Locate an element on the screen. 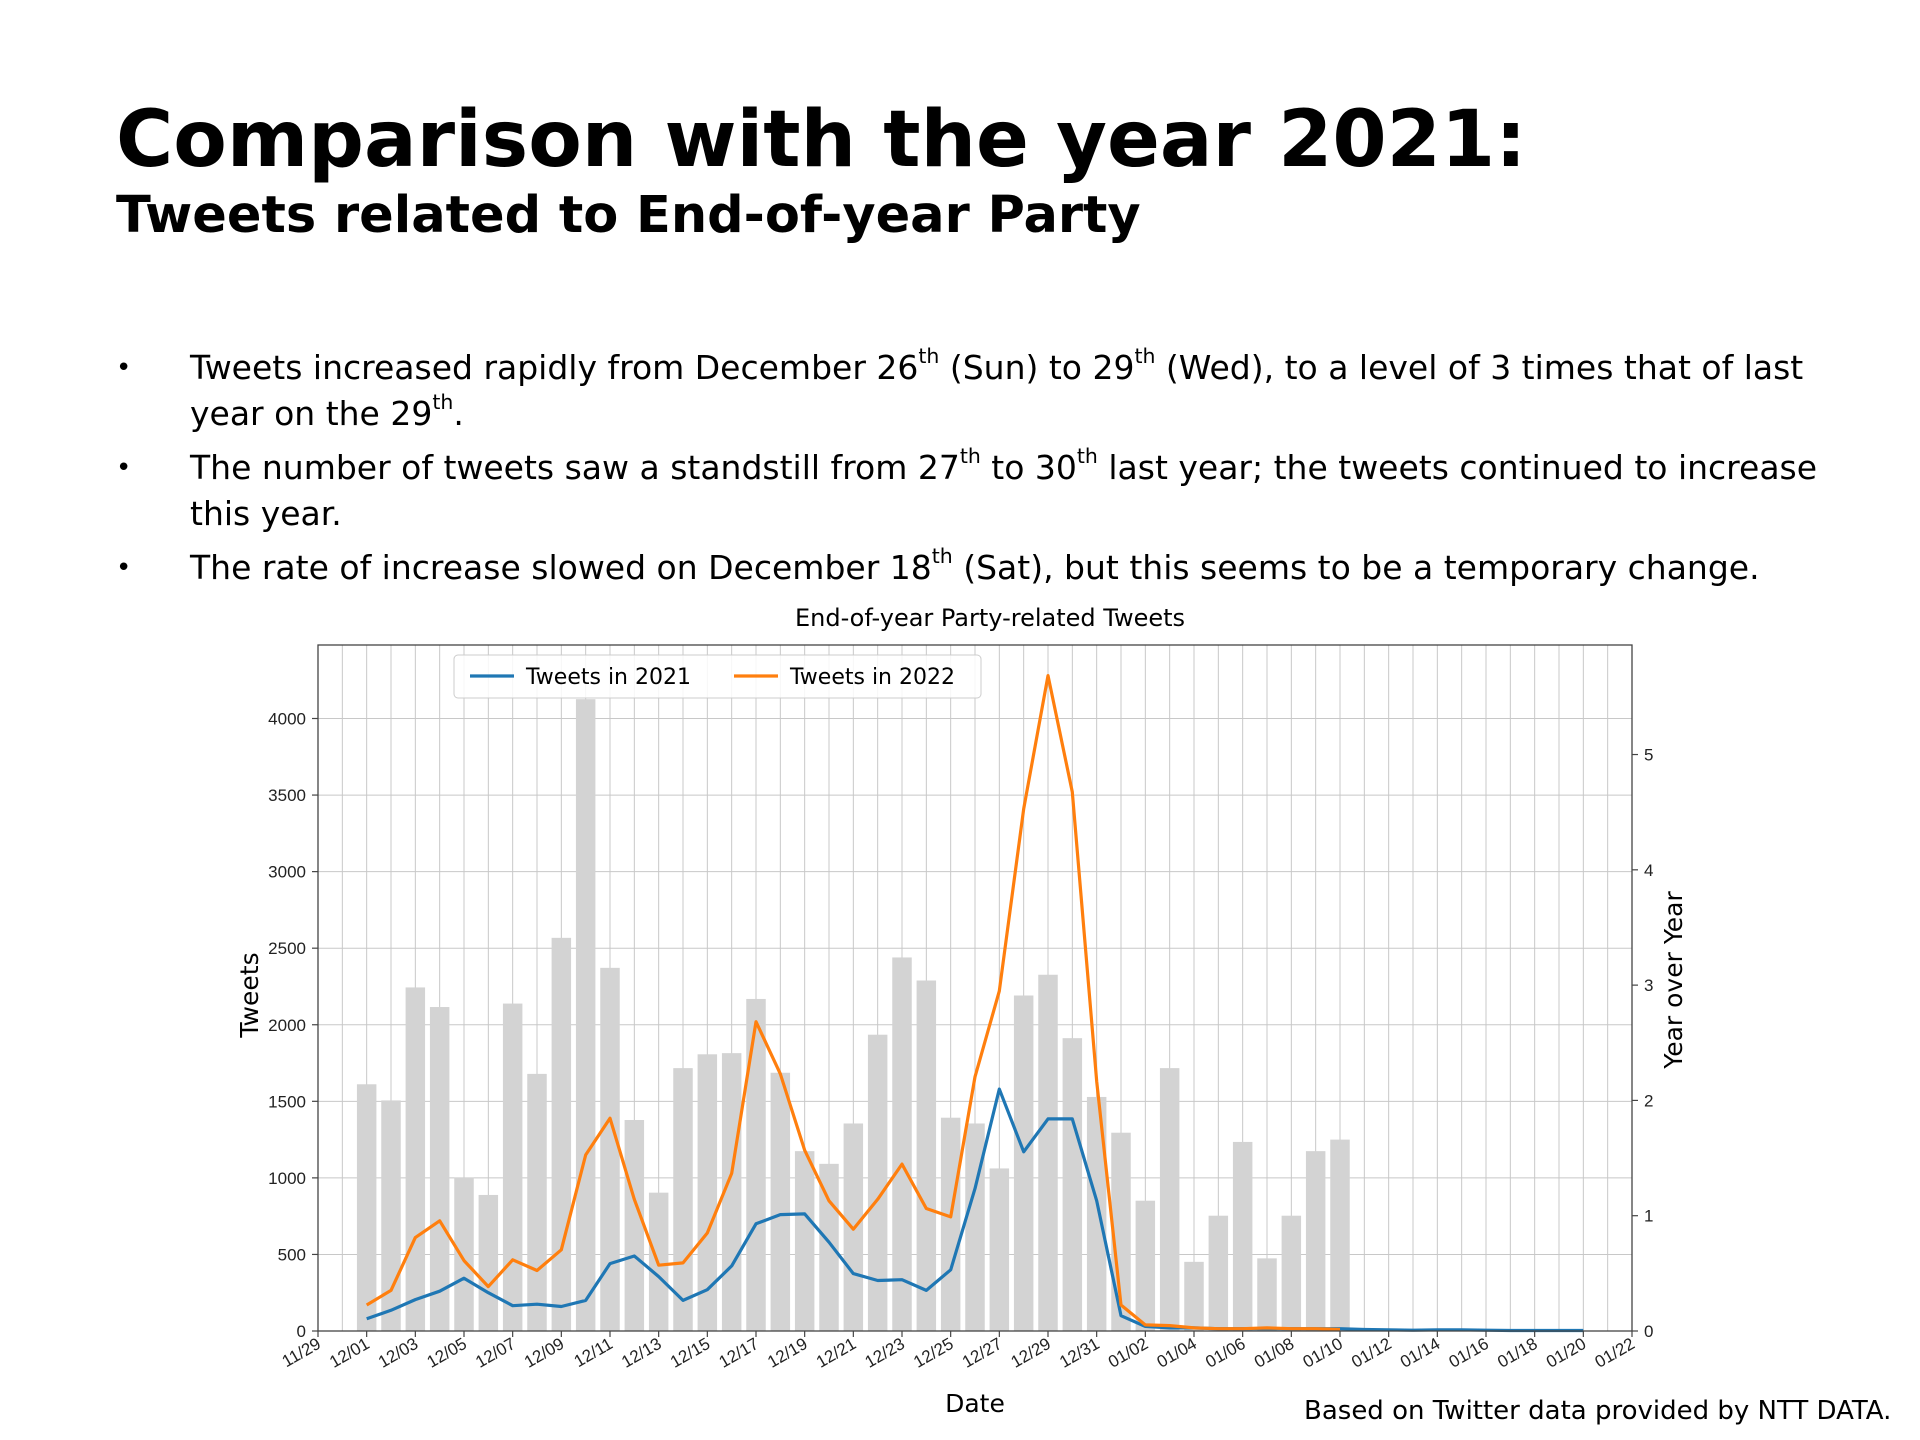 The image size is (1920, 1440). x-tick-label: 12/31 is located at coordinates (1079, 1353).